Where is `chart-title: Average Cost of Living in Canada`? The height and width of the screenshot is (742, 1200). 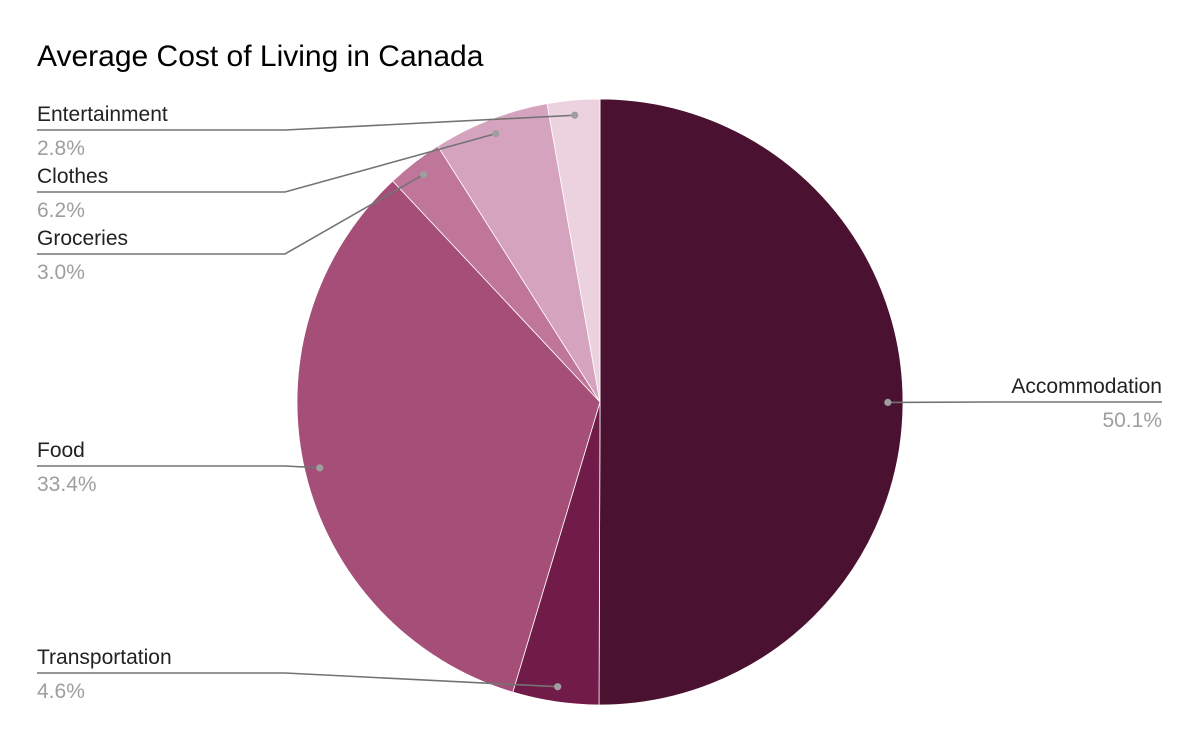 chart-title: Average Cost of Living in Canada is located at coordinates (260, 56).